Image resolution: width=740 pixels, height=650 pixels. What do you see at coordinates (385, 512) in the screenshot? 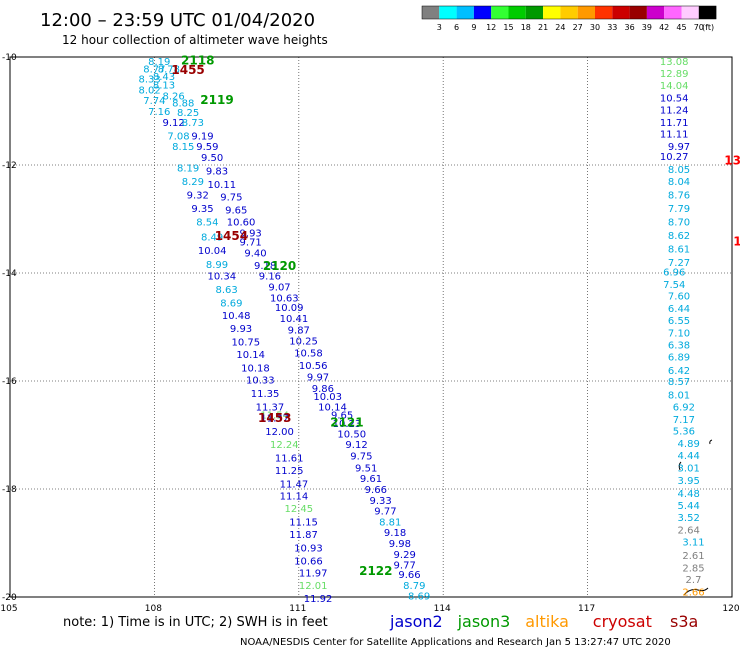
I see `swh-value: 9.77` at bounding box center [385, 512].